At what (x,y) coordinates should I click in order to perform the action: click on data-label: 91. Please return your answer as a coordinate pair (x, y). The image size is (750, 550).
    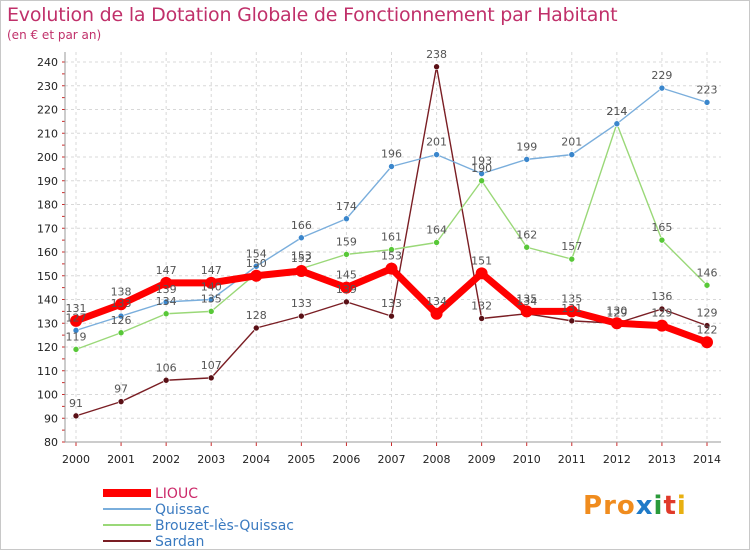
    Looking at the image, I should click on (76, 403).